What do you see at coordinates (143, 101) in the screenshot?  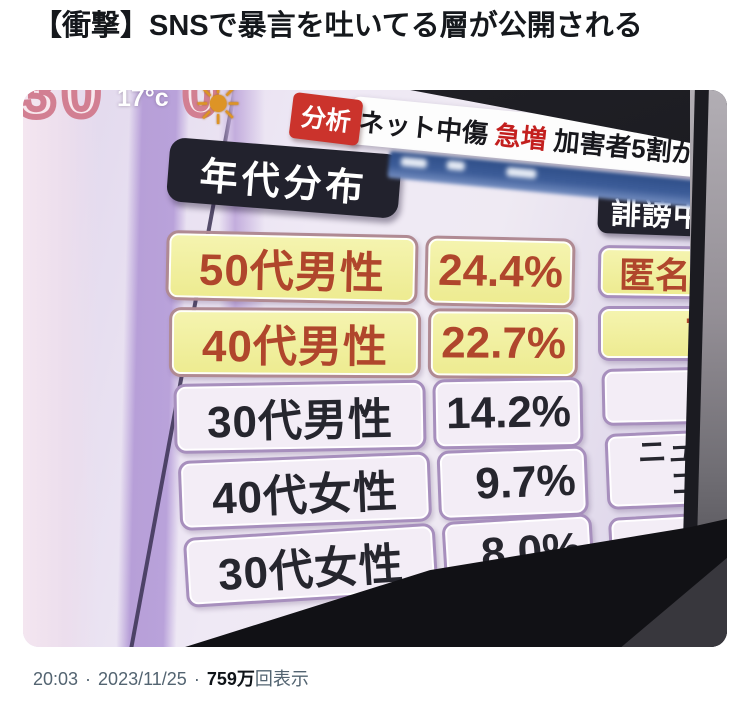 I see `temperature-readout: 17°c` at bounding box center [143, 101].